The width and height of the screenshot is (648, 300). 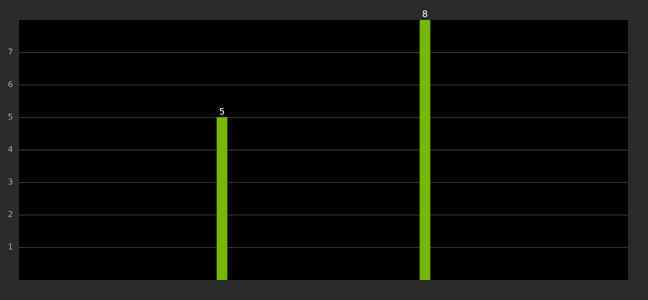 What do you see at coordinates (425, 15) in the screenshot?
I see `data-label: 8` at bounding box center [425, 15].